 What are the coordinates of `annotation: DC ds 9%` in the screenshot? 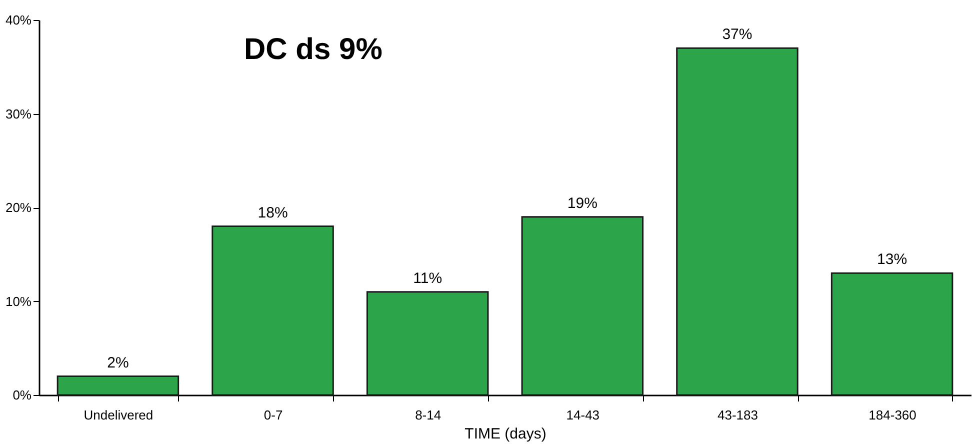 It's located at (313, 49).